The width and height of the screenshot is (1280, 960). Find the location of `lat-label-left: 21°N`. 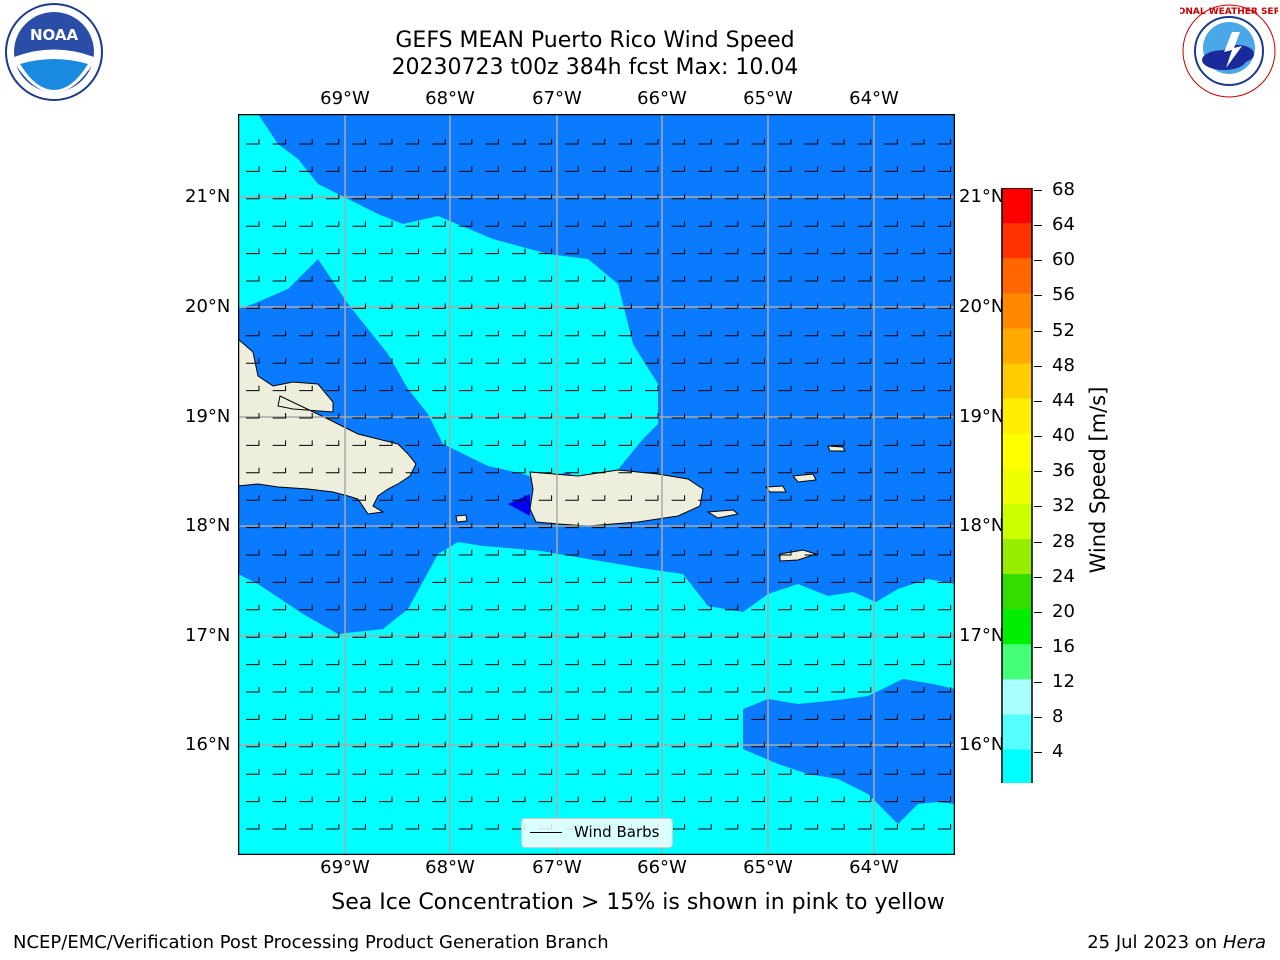

lat-label-left: 21°N is located at coordinates (208, 196).